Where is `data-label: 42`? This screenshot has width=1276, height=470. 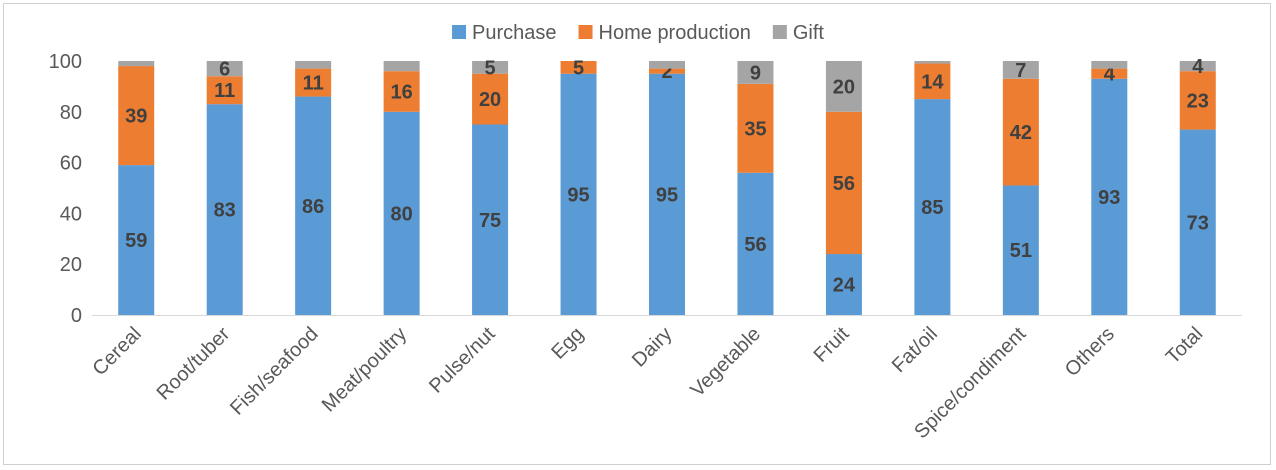
data-label: 42 is located at coordinates (1021, 133).